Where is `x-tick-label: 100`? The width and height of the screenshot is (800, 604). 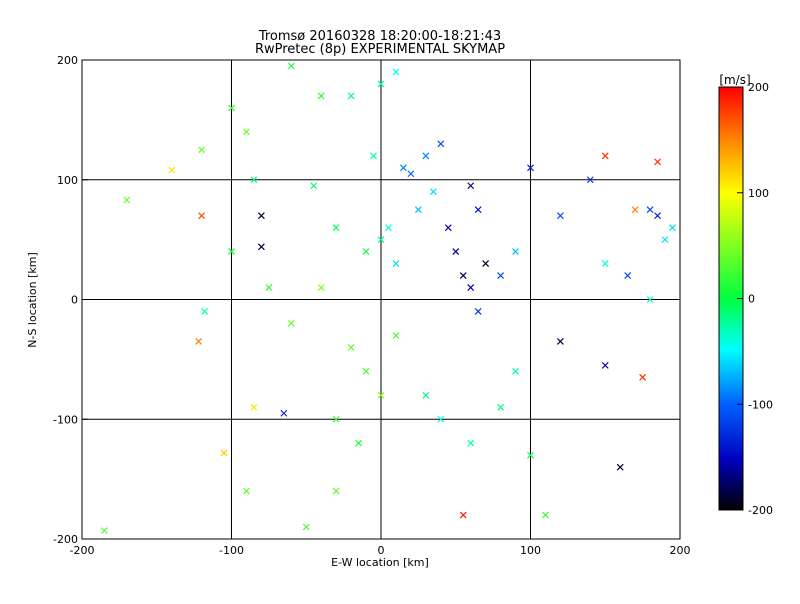
x-tick-label: 100 is located at coordinates (530, 550).